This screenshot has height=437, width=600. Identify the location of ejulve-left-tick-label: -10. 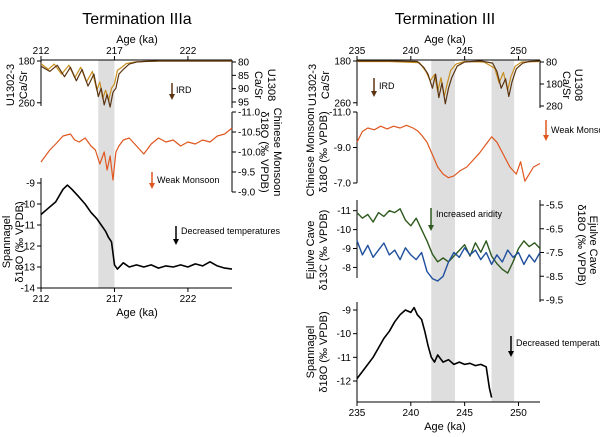
(344, 230).